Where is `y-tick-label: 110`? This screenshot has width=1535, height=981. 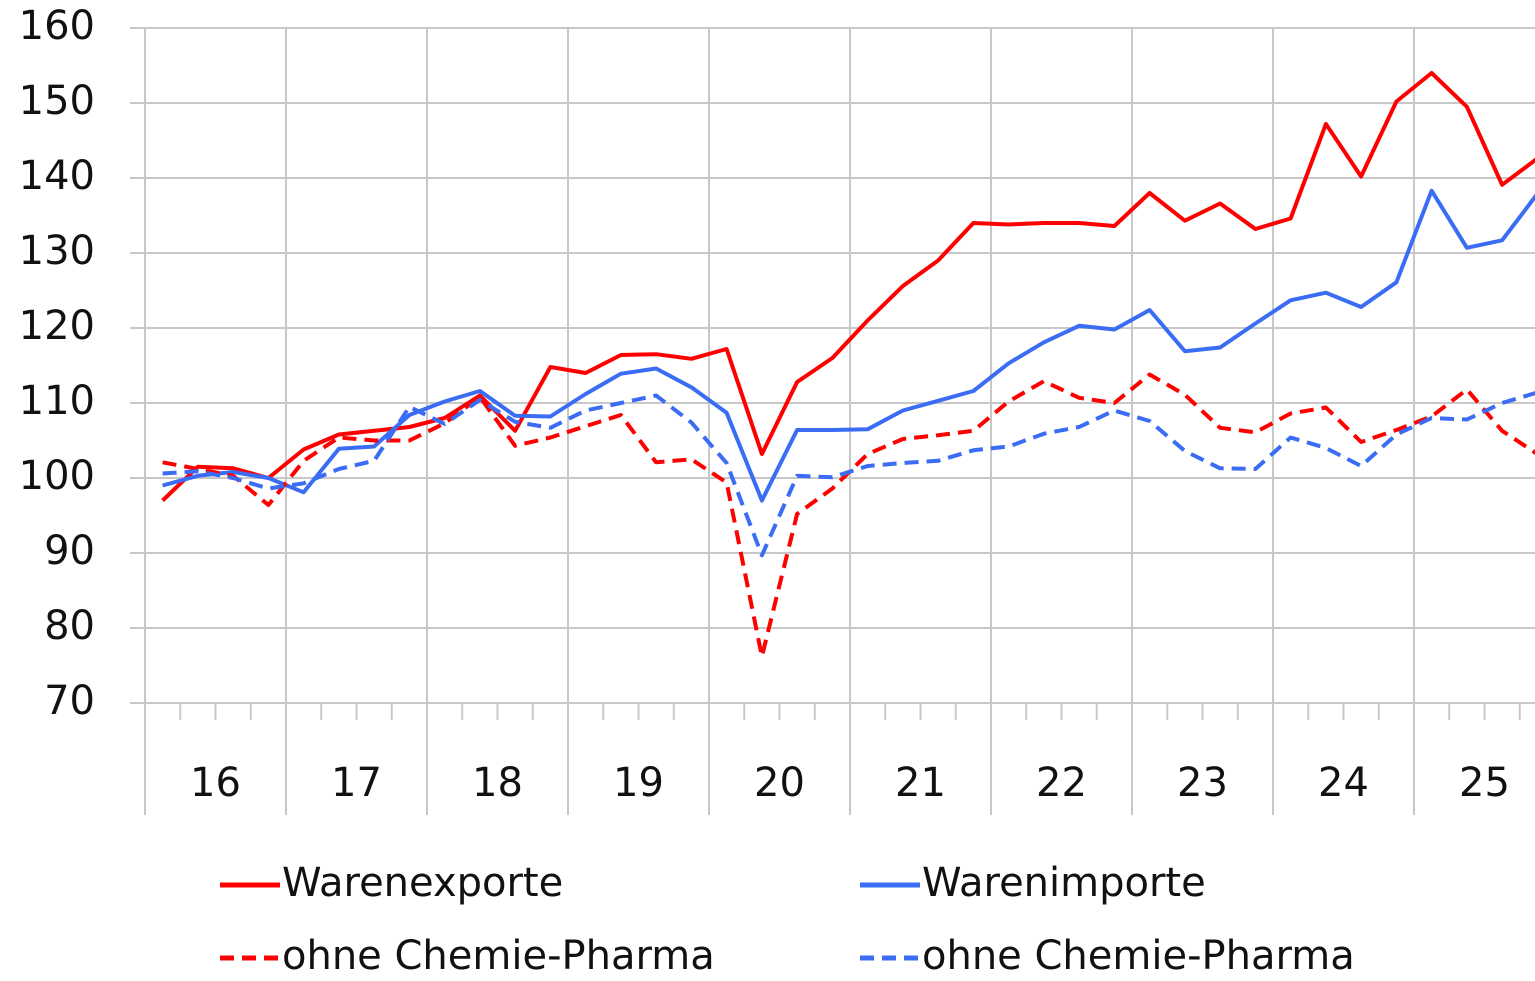
y-tick-label: 110 is located at coordinates (57, 401).